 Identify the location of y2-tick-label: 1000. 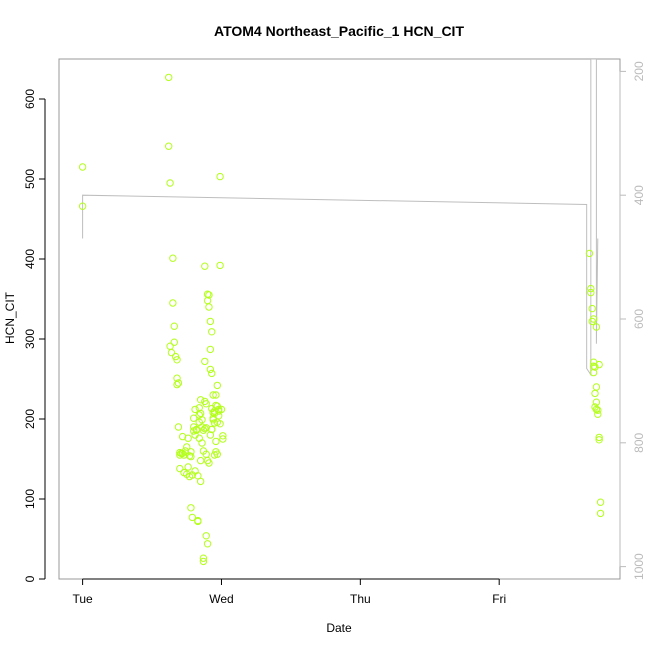
(639, 566).